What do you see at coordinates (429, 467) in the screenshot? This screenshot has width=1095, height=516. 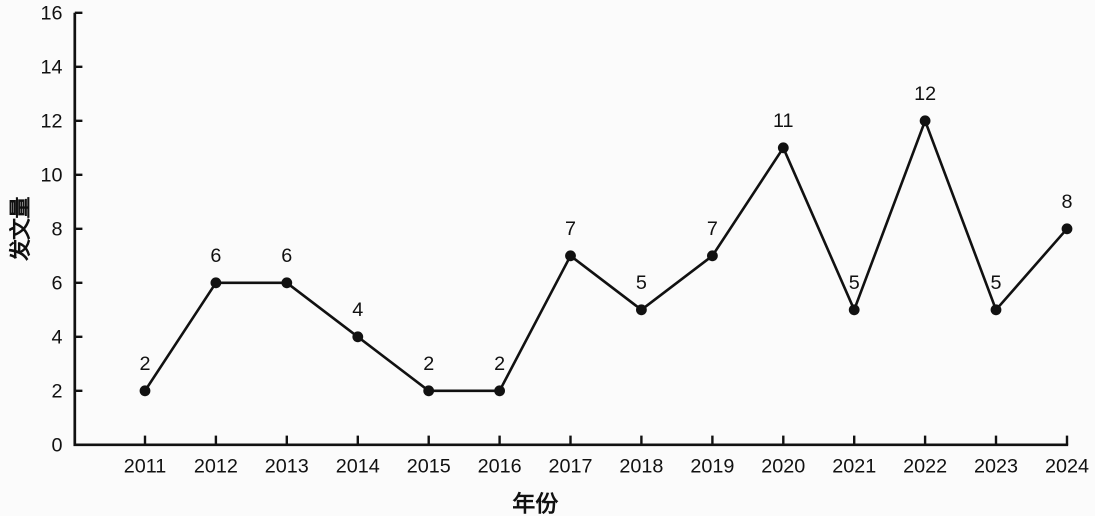 I see `svg-text: 2015` at bounding box center [429, 467].